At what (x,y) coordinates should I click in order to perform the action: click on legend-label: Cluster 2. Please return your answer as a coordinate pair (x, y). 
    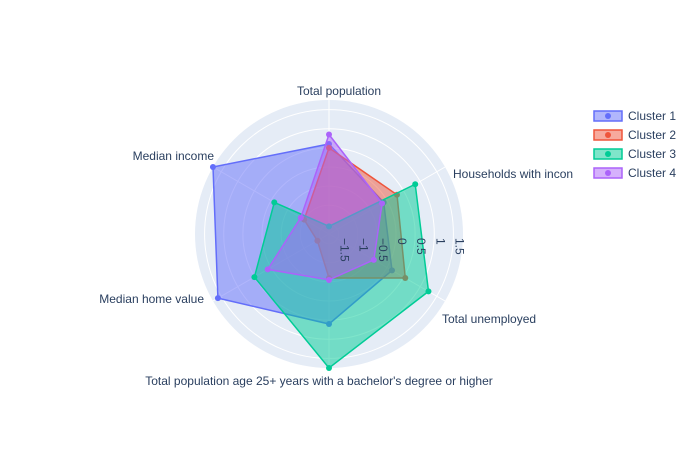
    Looking at the image, I should click on (652, 135).